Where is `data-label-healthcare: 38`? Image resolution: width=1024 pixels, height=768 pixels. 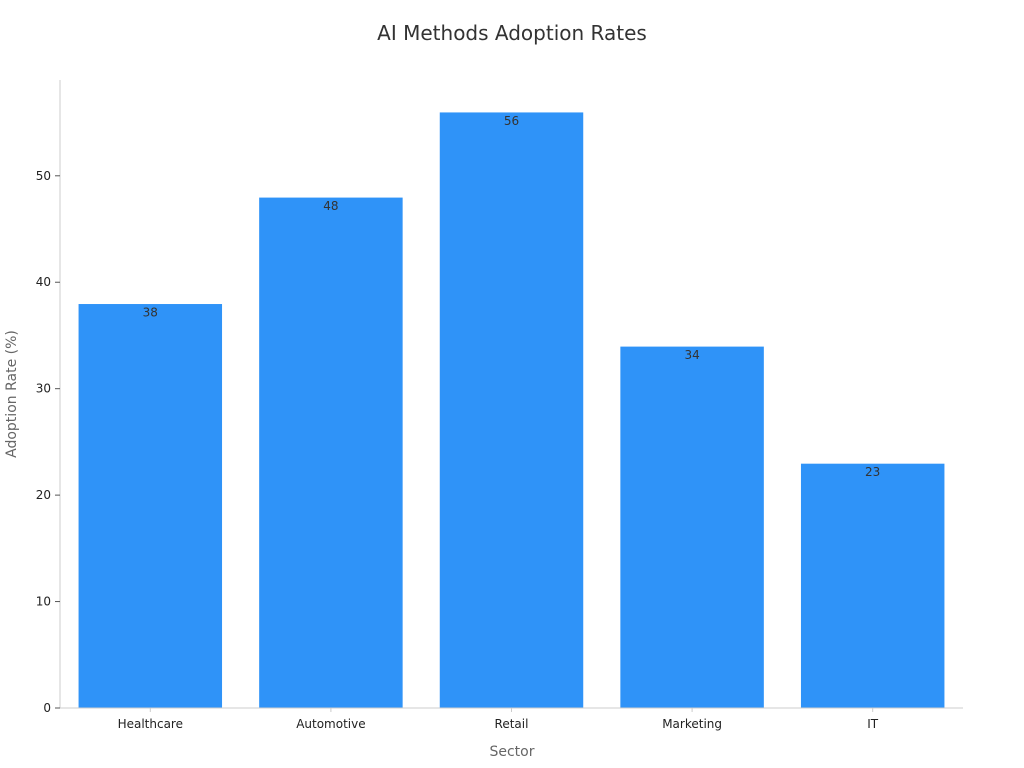 data-label-healthcare: 38 is located at coordinates (150, 313).